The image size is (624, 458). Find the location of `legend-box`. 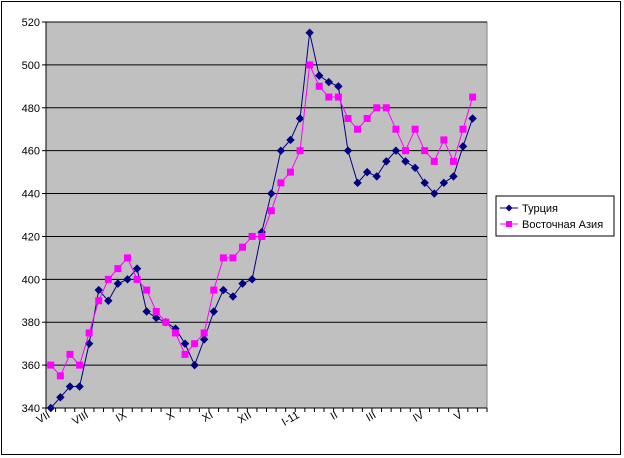

legend-box is located at coordinates (555, 216).